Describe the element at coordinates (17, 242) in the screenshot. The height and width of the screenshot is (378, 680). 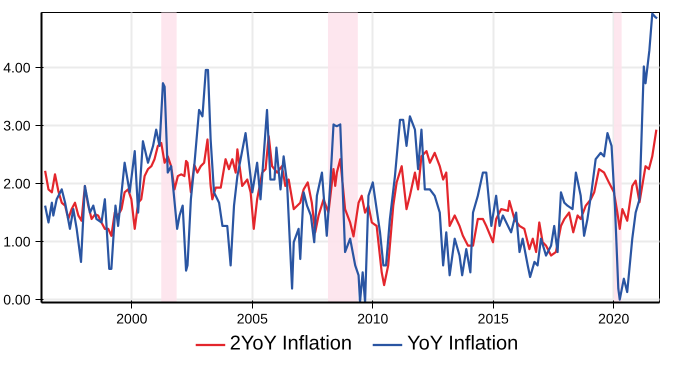
I see `y-tick-label: 1.00` at that location.